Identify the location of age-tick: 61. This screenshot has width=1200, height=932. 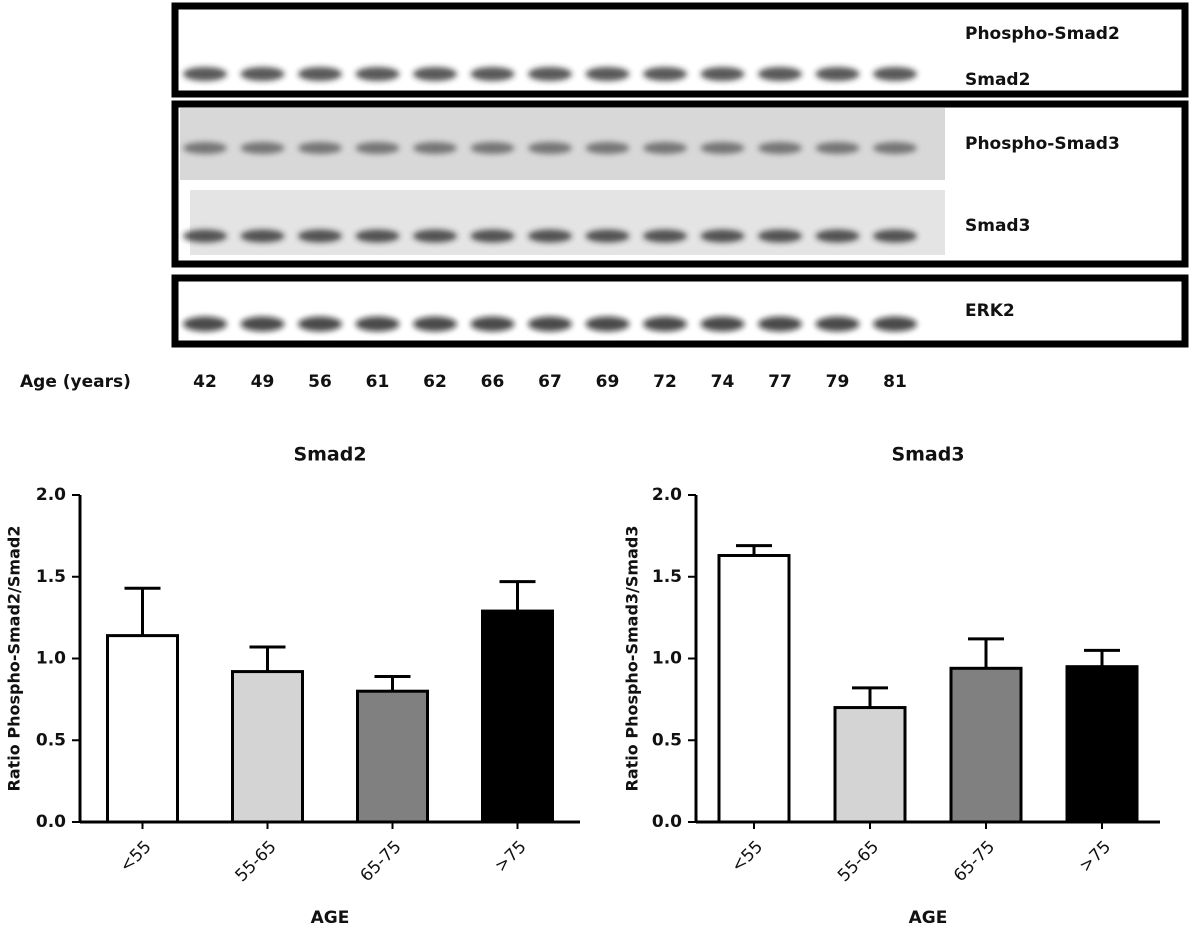
(378, 382).